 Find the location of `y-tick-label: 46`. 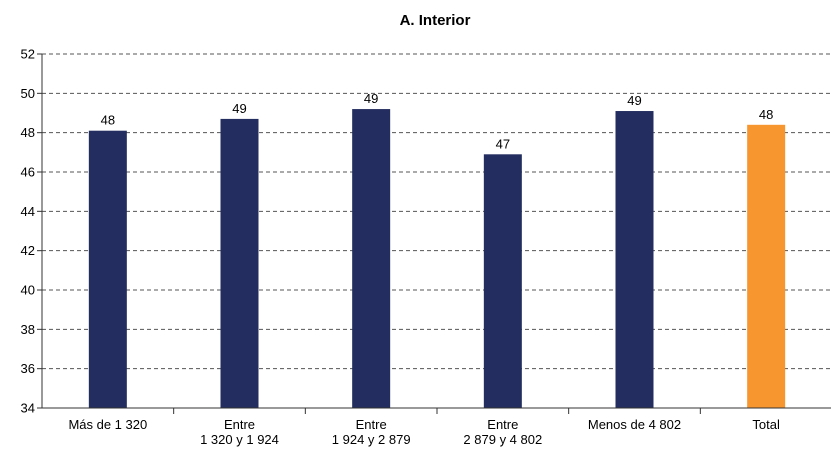

y-tick-label: 46 is located at coordinates (28, 172).